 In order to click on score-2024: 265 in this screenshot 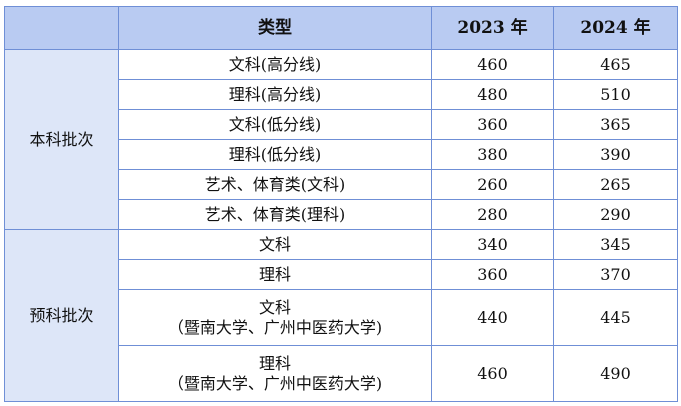, I will do `click(615, 184)`.